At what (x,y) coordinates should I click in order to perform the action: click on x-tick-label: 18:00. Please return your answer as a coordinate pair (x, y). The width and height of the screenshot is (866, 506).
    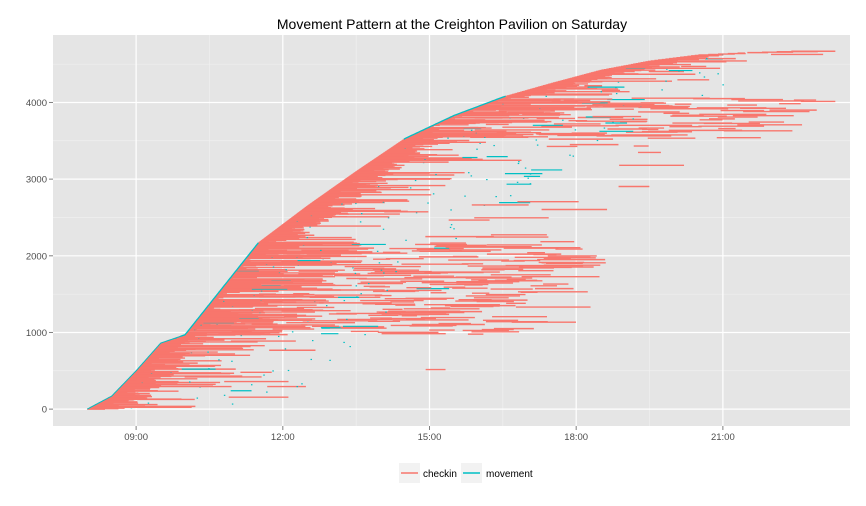
    Looking at the image, I should click on (576, 437).